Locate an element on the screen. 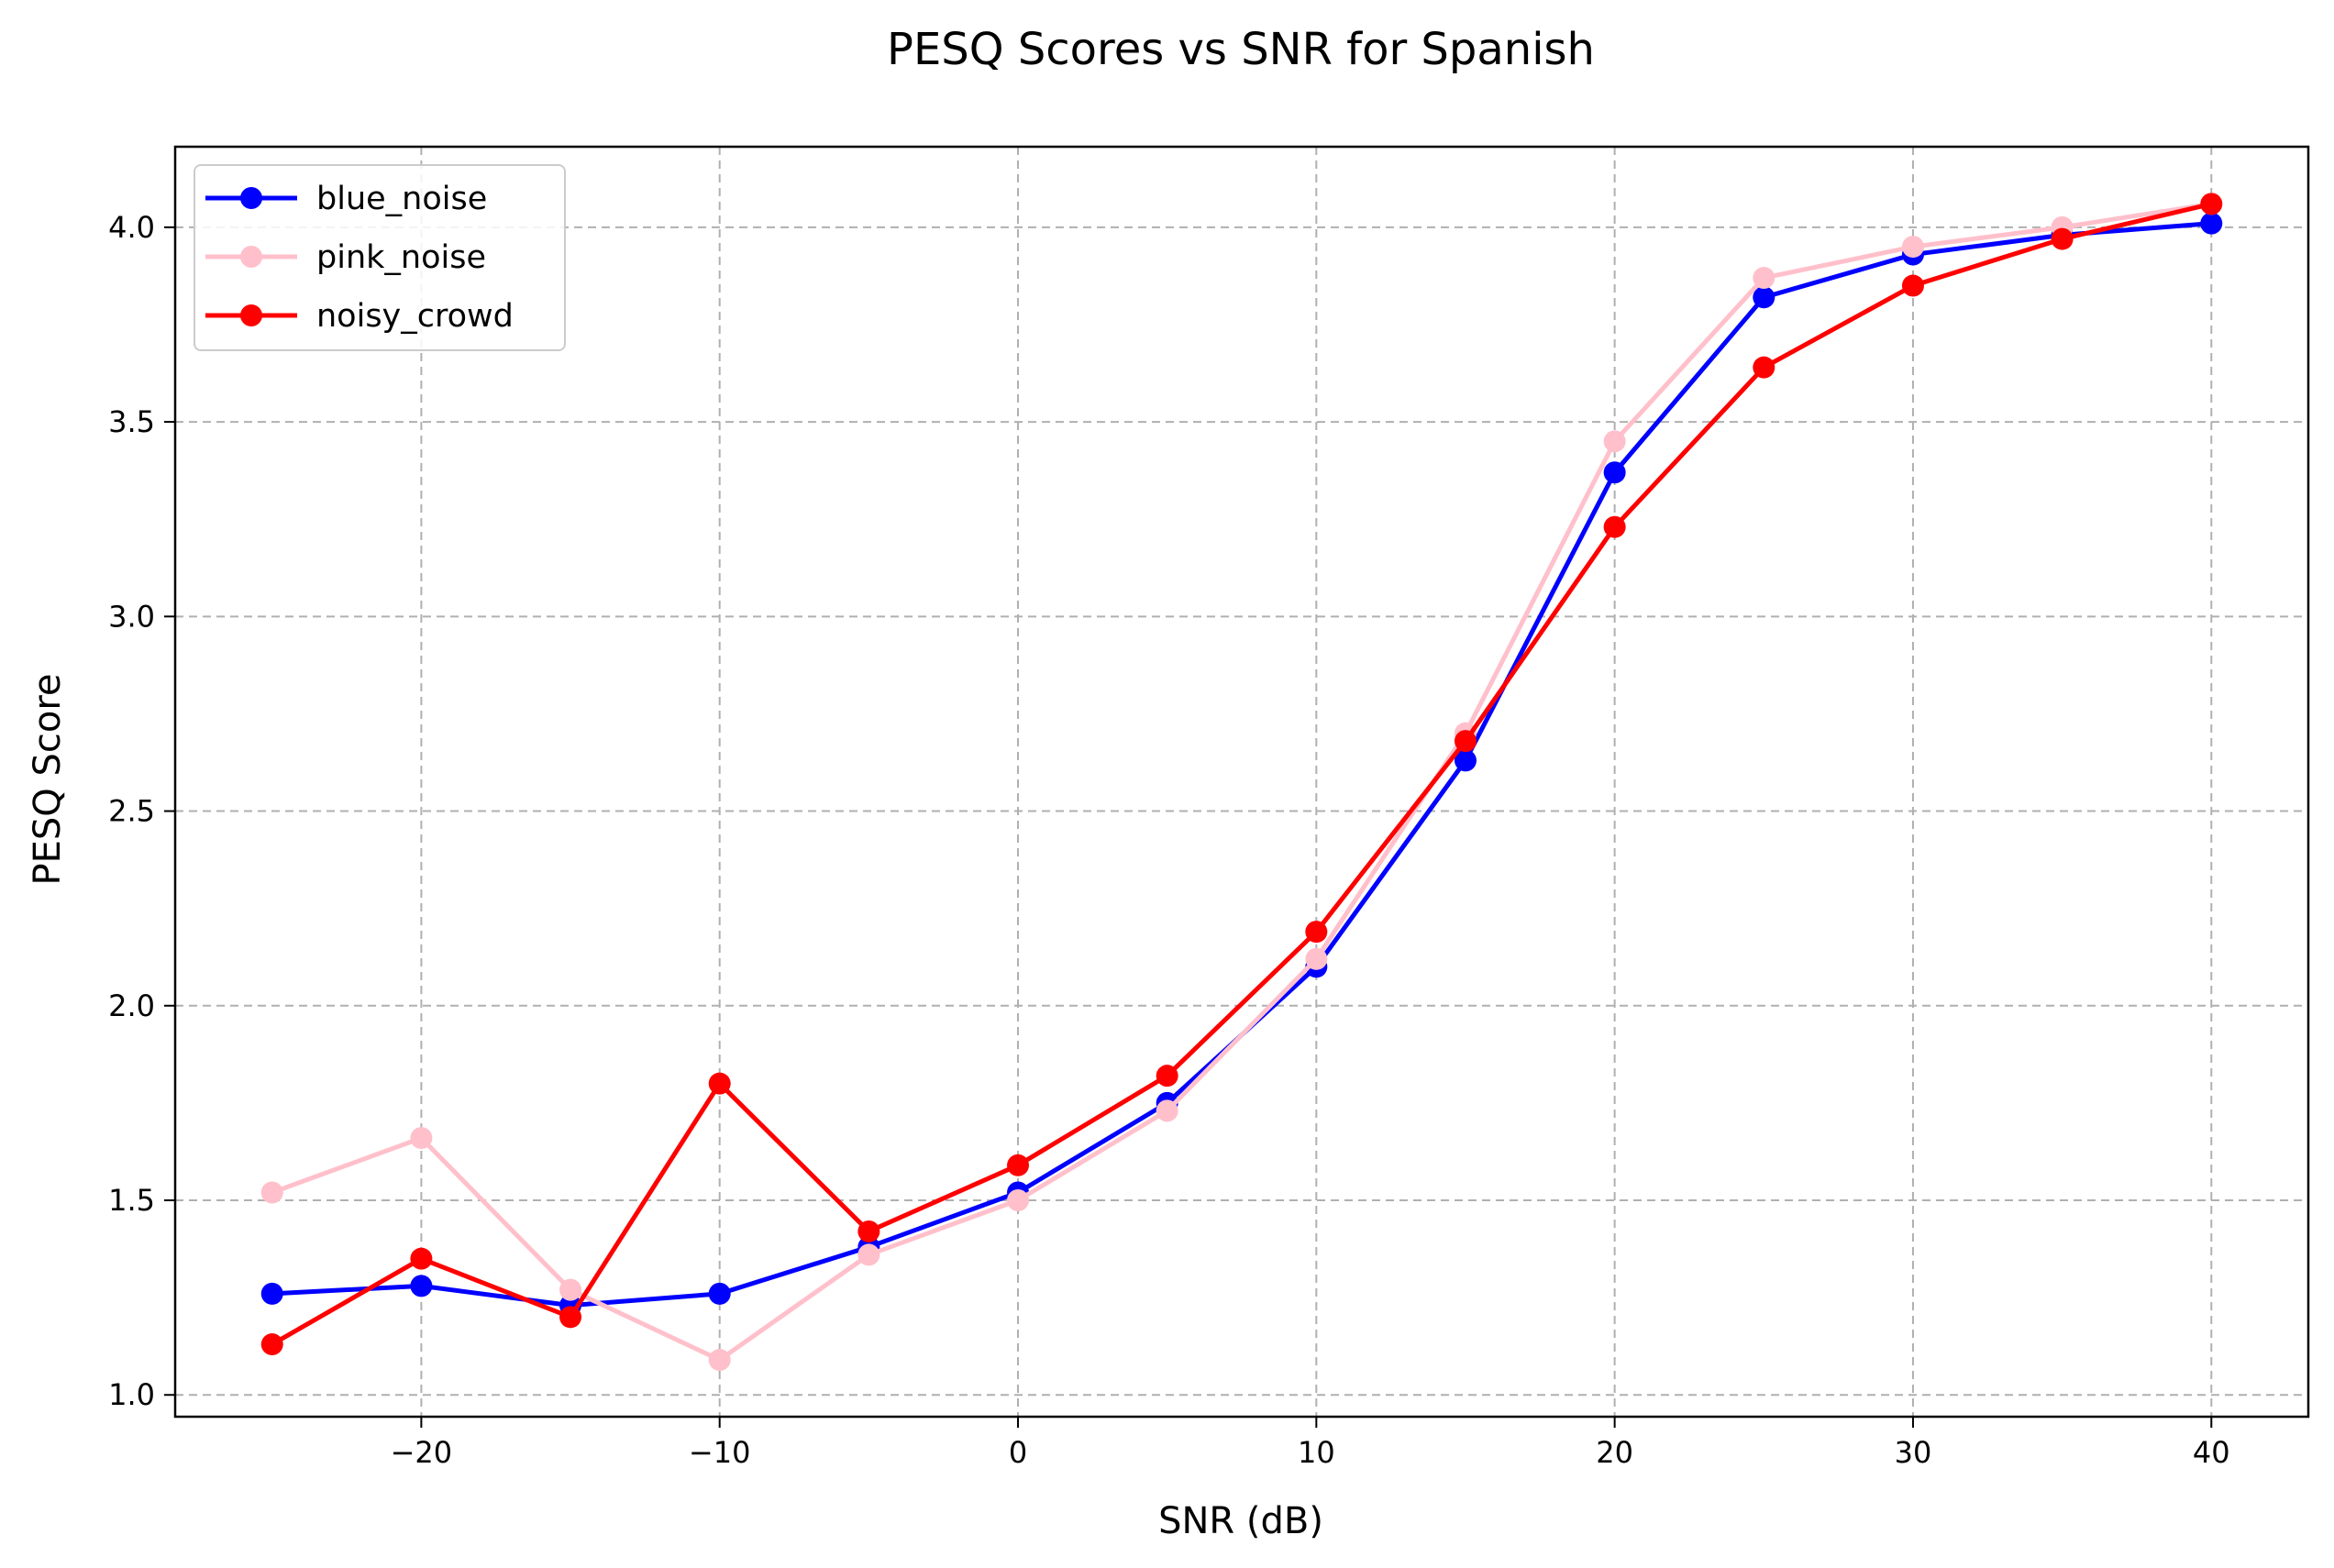 This screenshot has height=1568, width=2334. y-axis-ticks: 1.0 1.5 2.0 2.5 3.0 3.5 4.0 is located at coordinates (141, 811).